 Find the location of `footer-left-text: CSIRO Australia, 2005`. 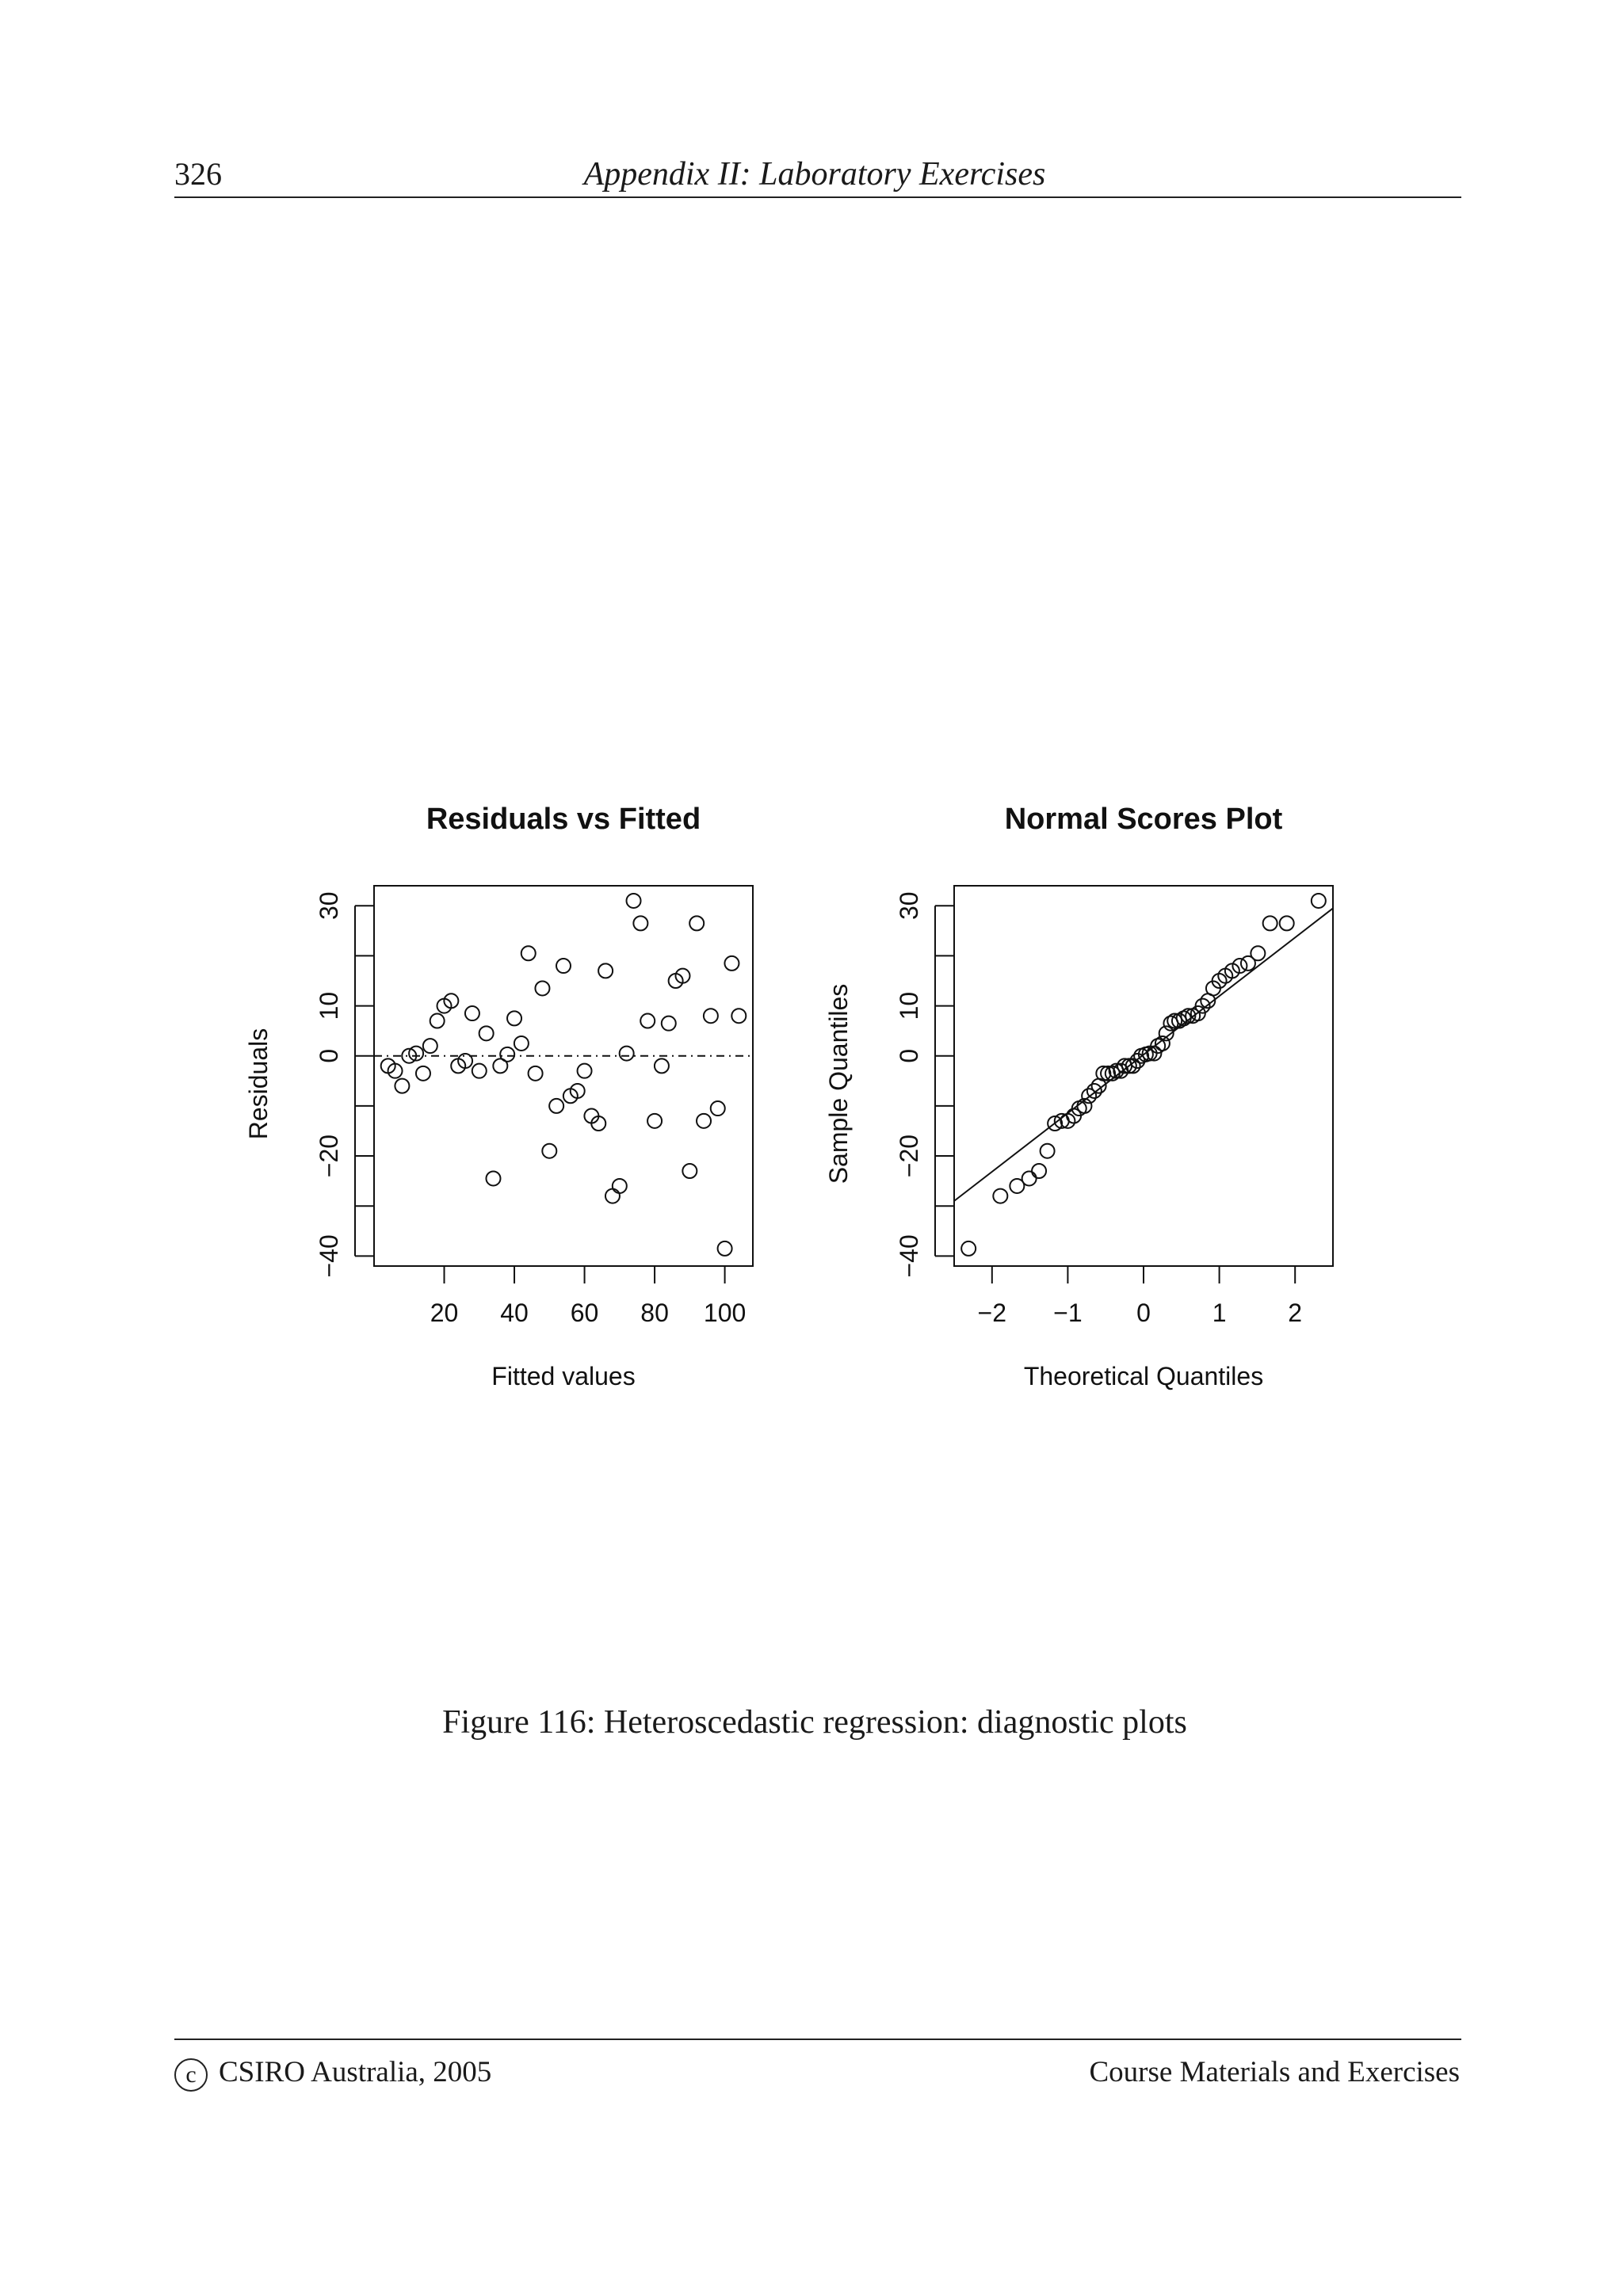

footer-left-text: CSIRO Australia, 2005 is located at coordinates (355, 2072).